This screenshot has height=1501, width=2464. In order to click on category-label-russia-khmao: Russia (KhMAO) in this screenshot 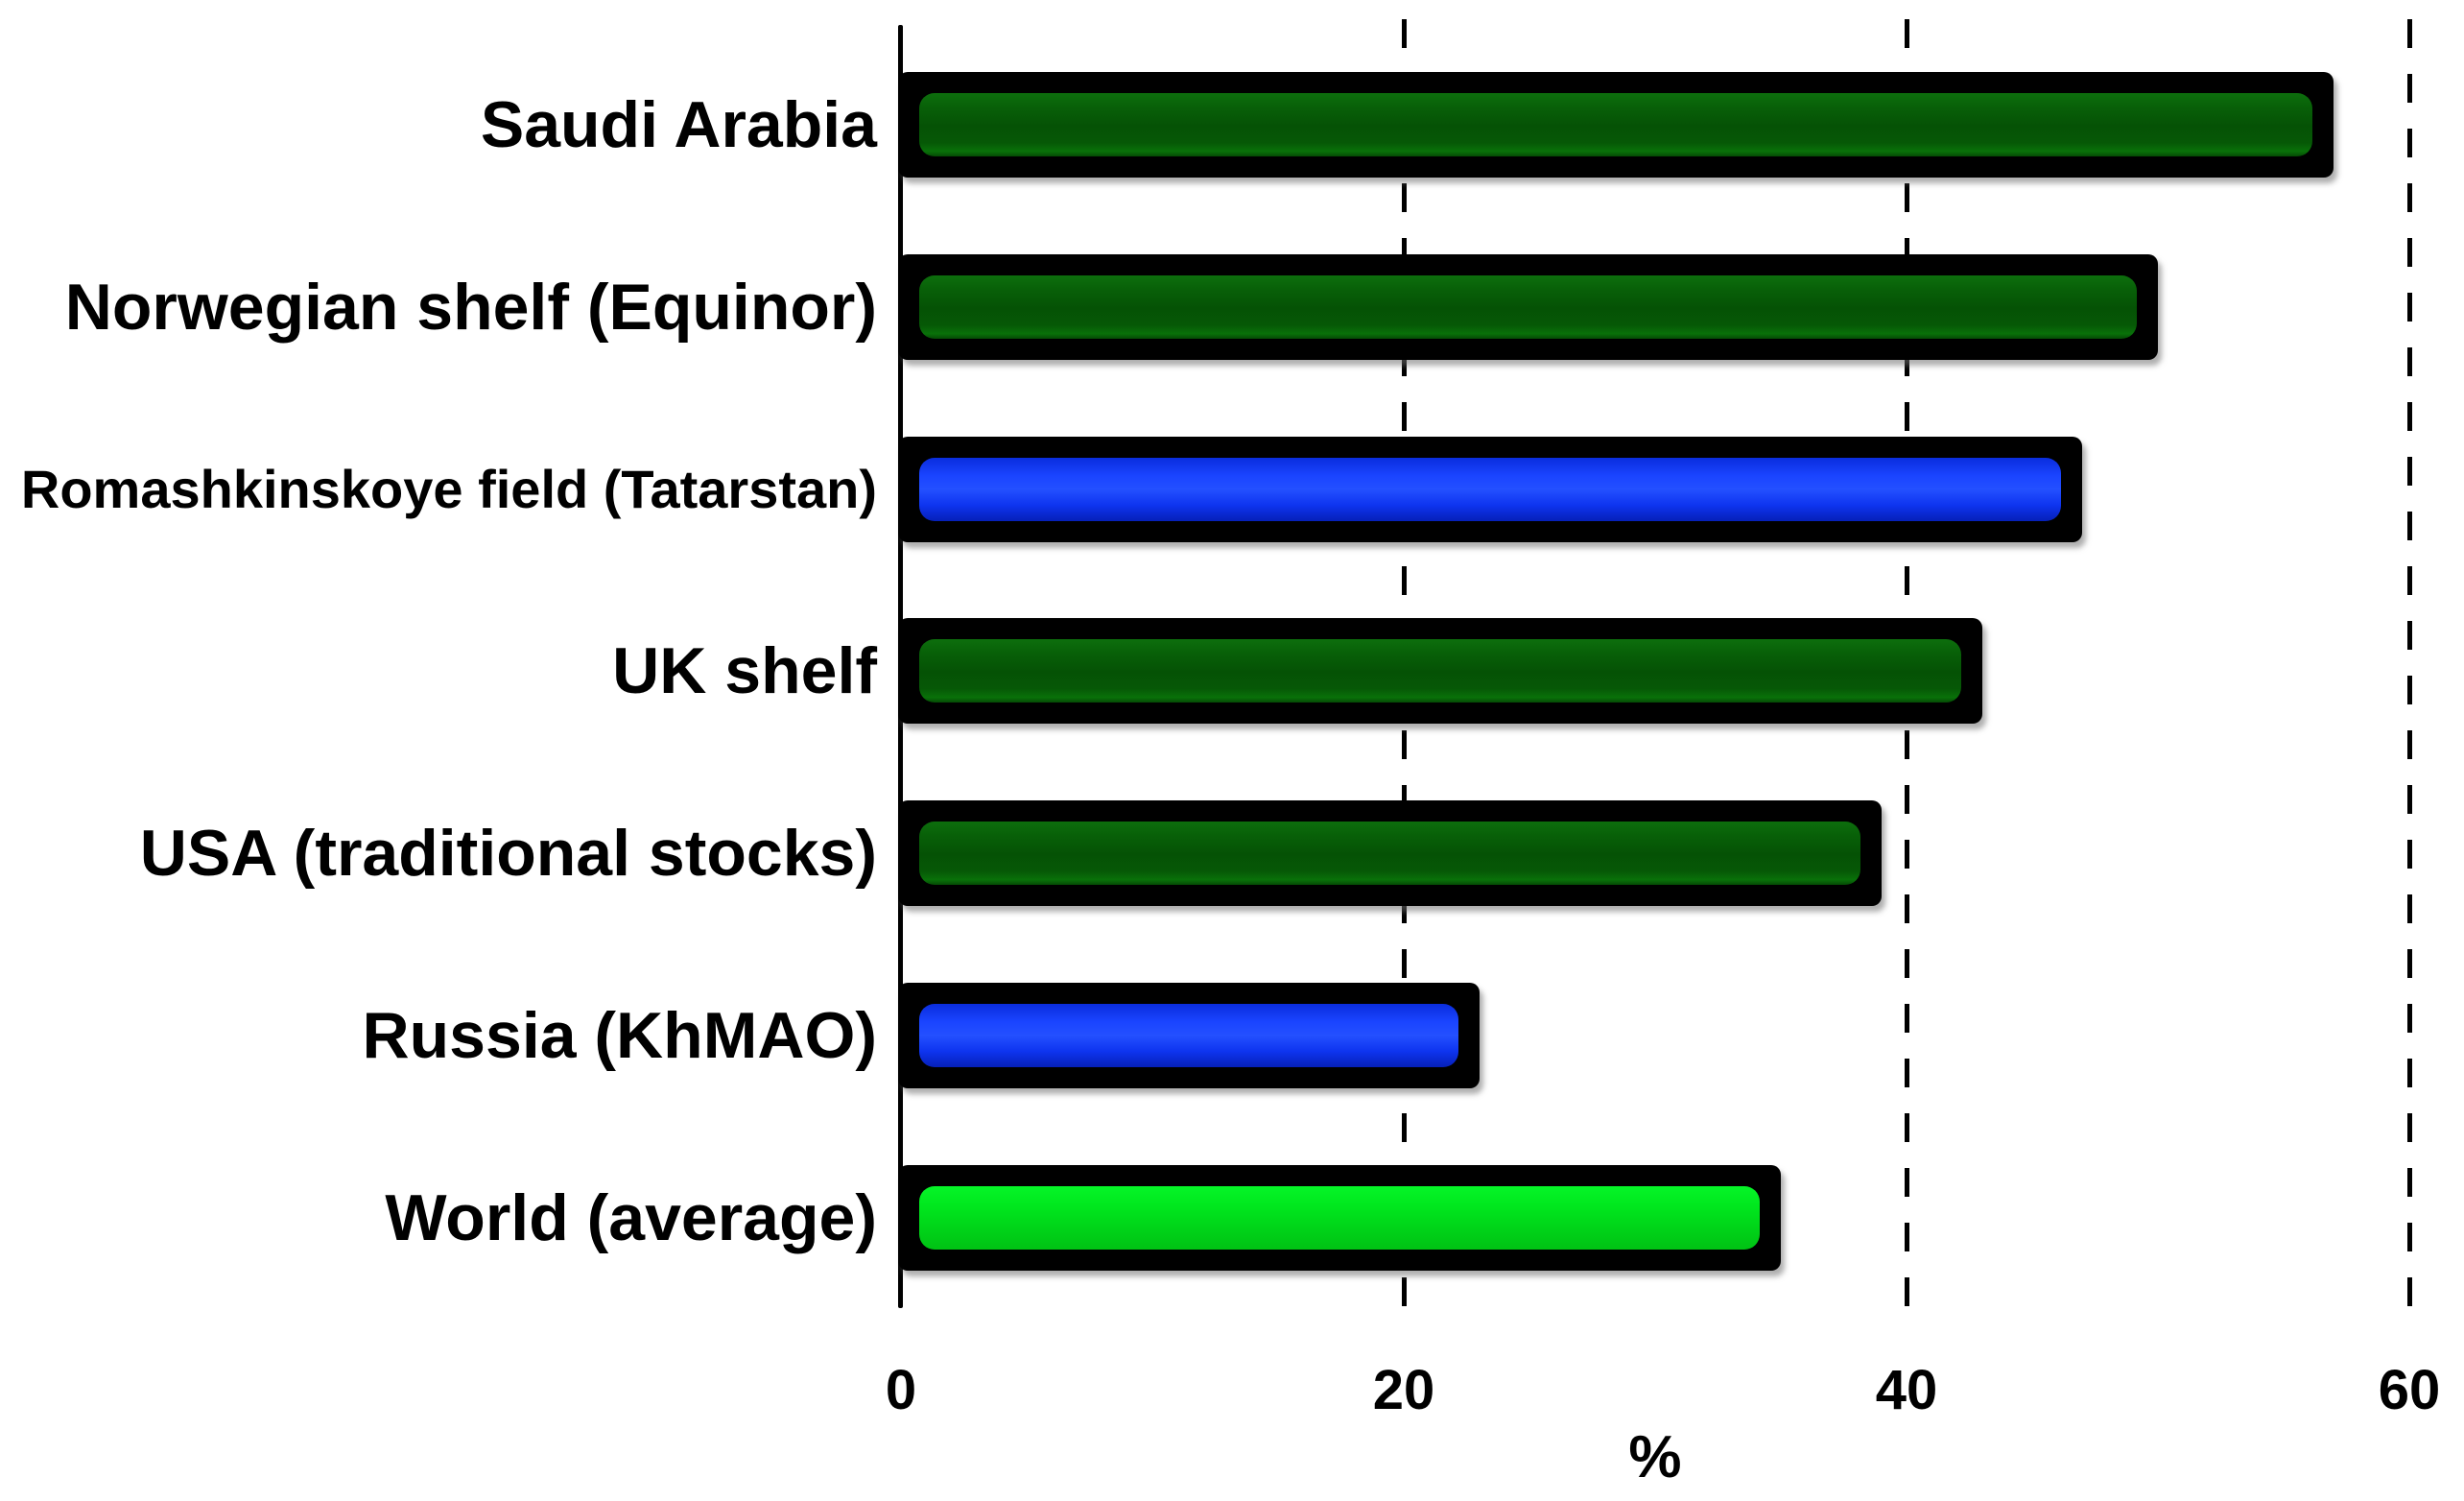, I will do `click(619, 1035)`.